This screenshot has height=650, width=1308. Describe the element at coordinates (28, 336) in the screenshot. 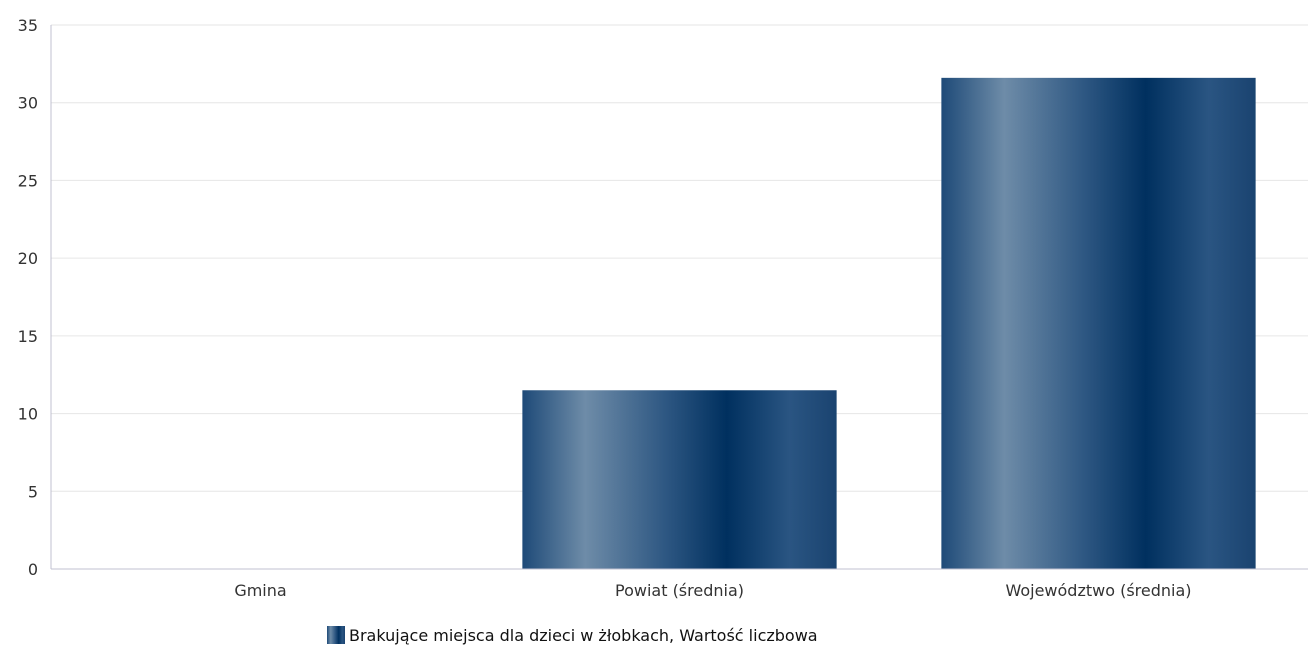

I see `y-tick-label: 15` at that location.